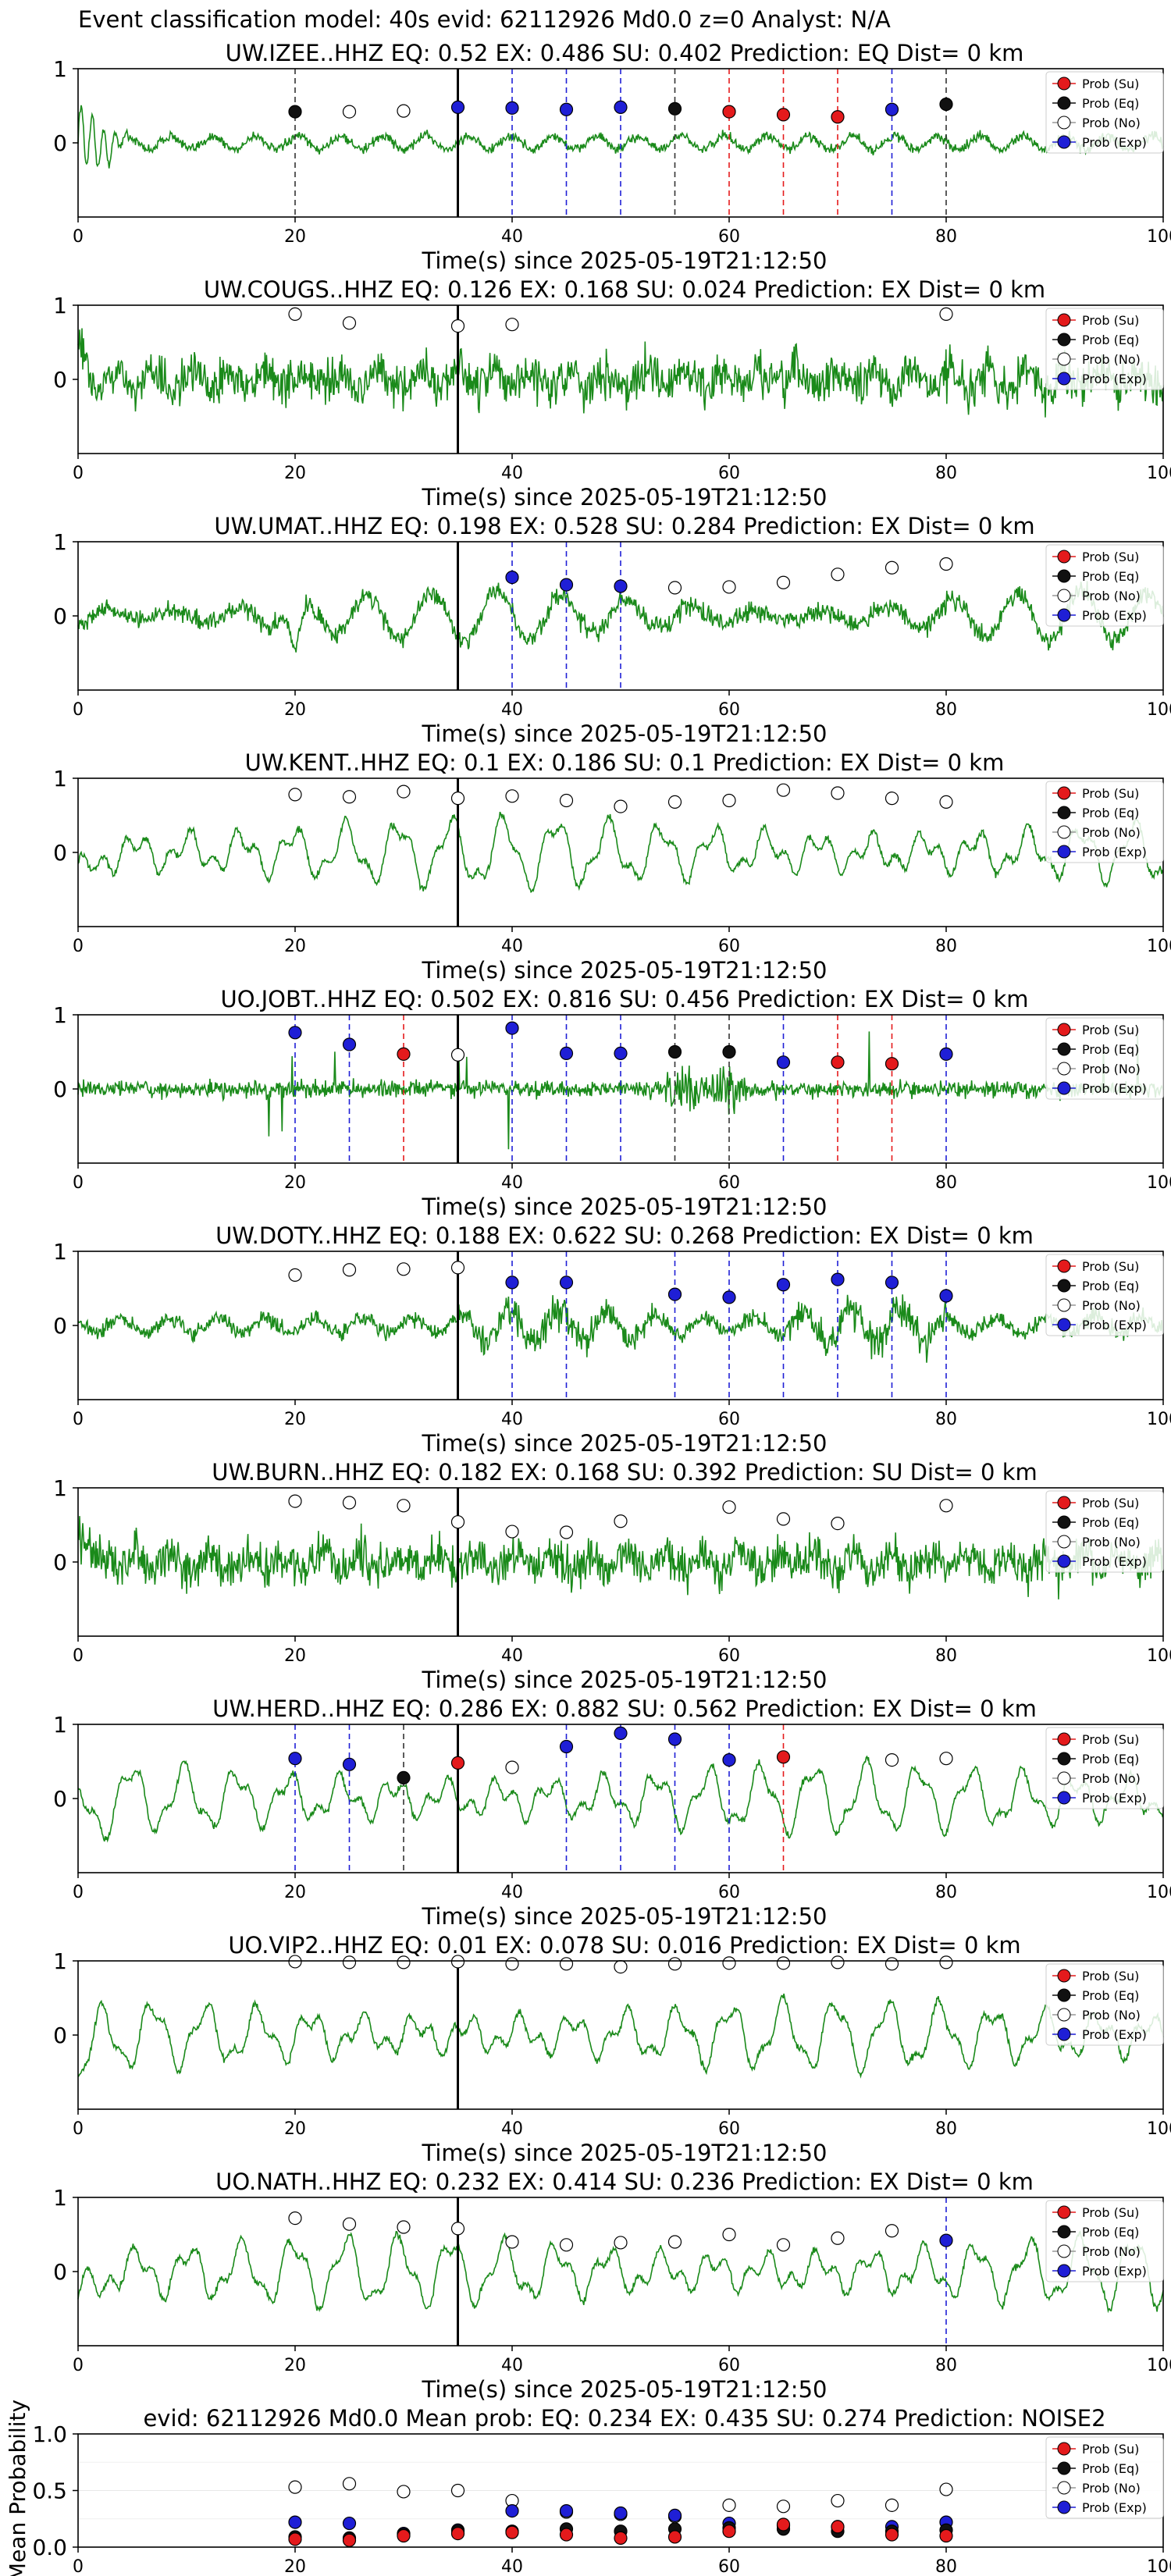 The width and height of the screenshot is (1171, 2576). I want to click on legend-box, so click(1104, 349).